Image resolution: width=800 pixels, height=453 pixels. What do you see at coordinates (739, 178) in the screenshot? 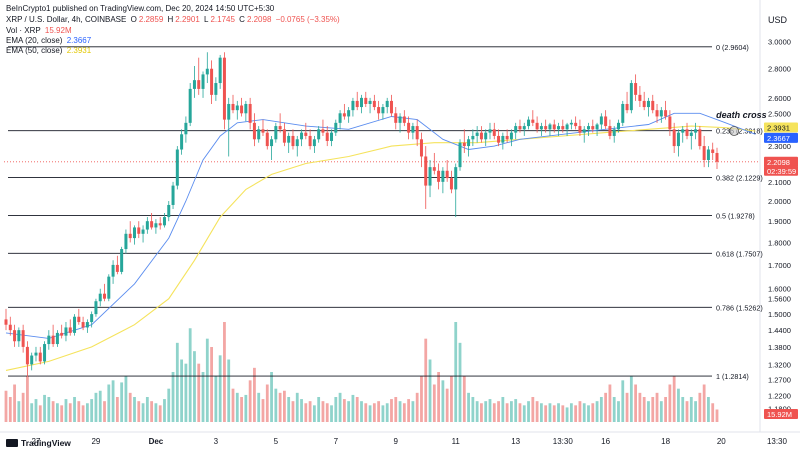
I see `fib-level-label: 0.382 (2.1229)` at bounding box center [739, 178].